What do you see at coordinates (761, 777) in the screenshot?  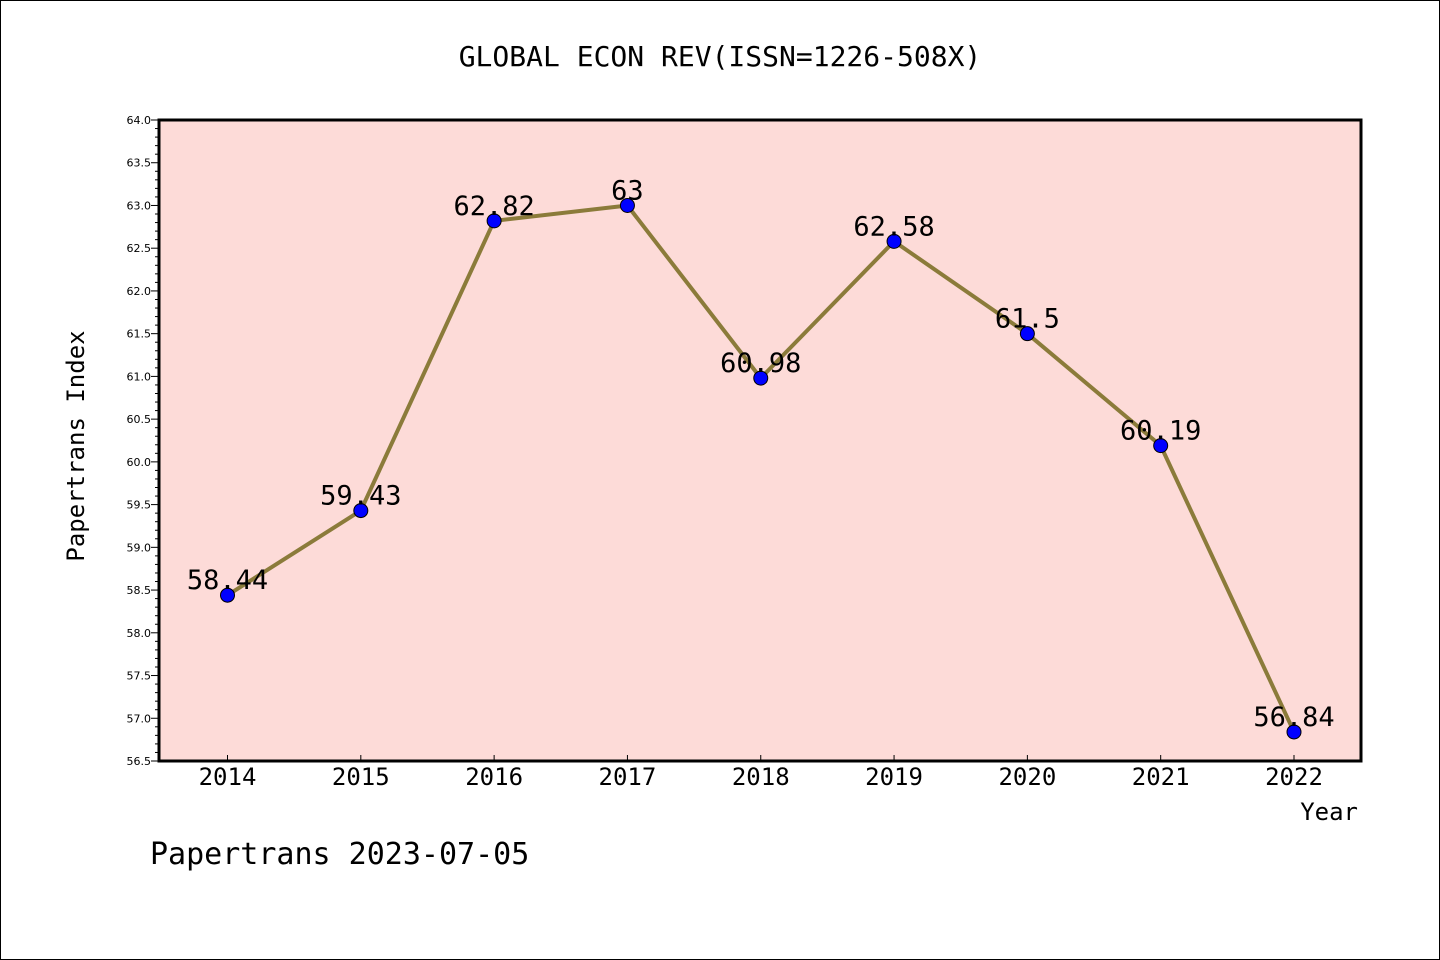 I see `x-tick-label: 2018` at bounding box center [761, 777].